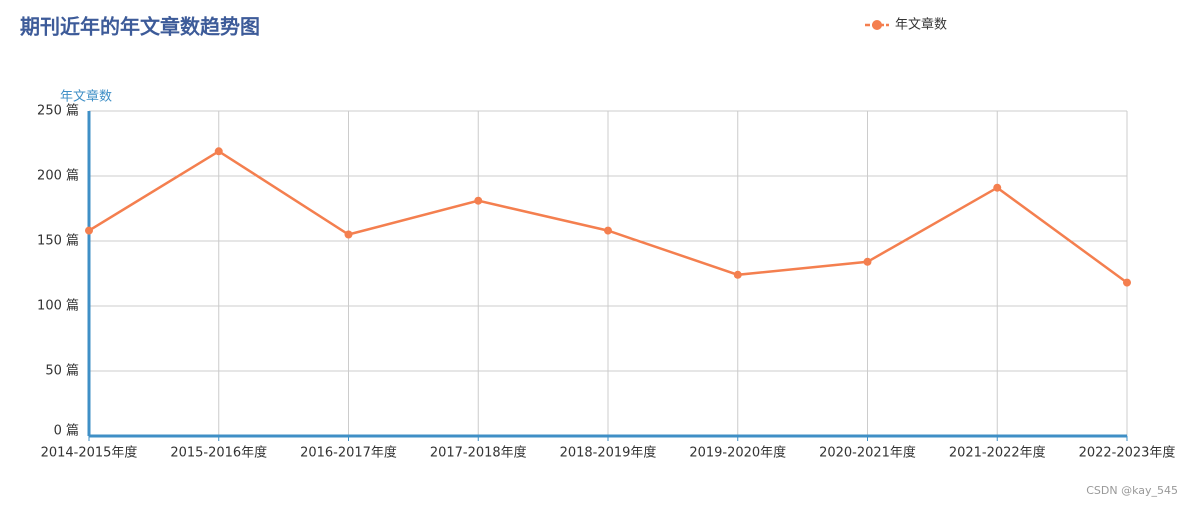 The image size is (1193, 511). I want to click on x-tick-label: 2019-2020年度, so click(737, 453).